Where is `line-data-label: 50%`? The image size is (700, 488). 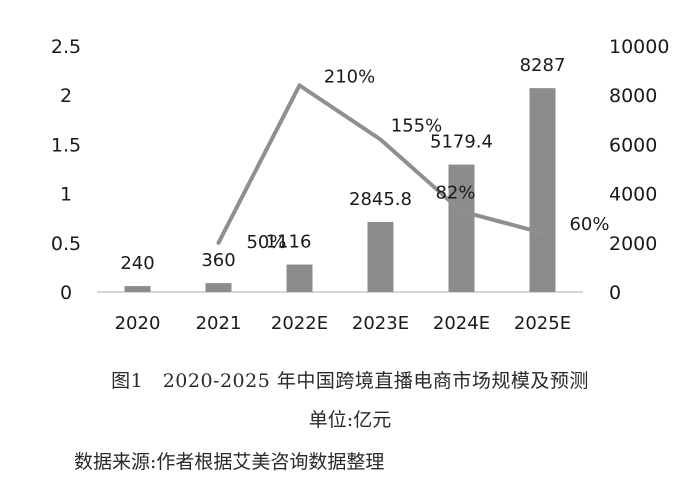 line-data-label: 50% is located at coordinates (266, 242).